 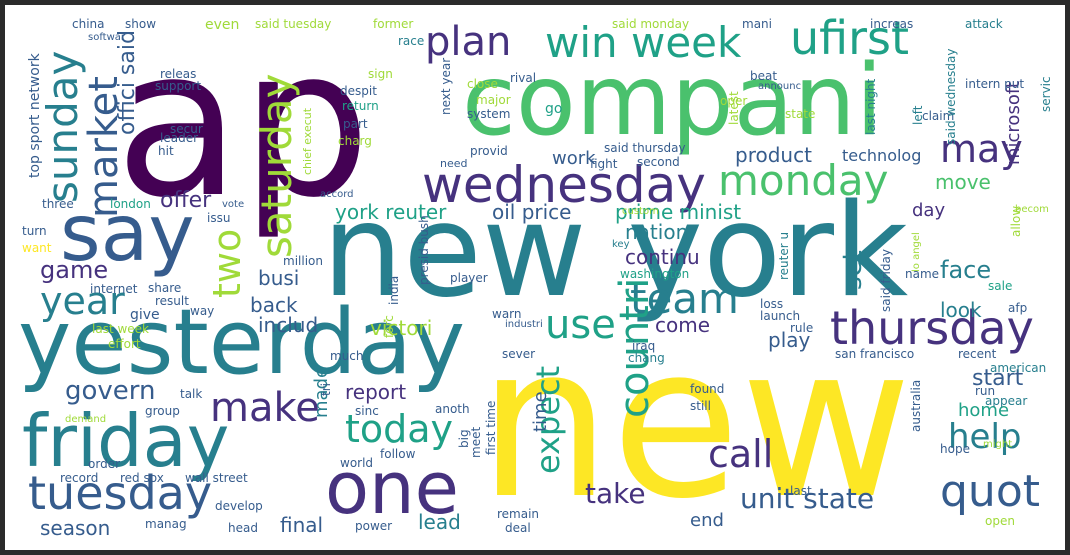 What do you see at coordinates (684, 298) in the screenshot?
I see `word-team: team` at bounding box center [684, 298].